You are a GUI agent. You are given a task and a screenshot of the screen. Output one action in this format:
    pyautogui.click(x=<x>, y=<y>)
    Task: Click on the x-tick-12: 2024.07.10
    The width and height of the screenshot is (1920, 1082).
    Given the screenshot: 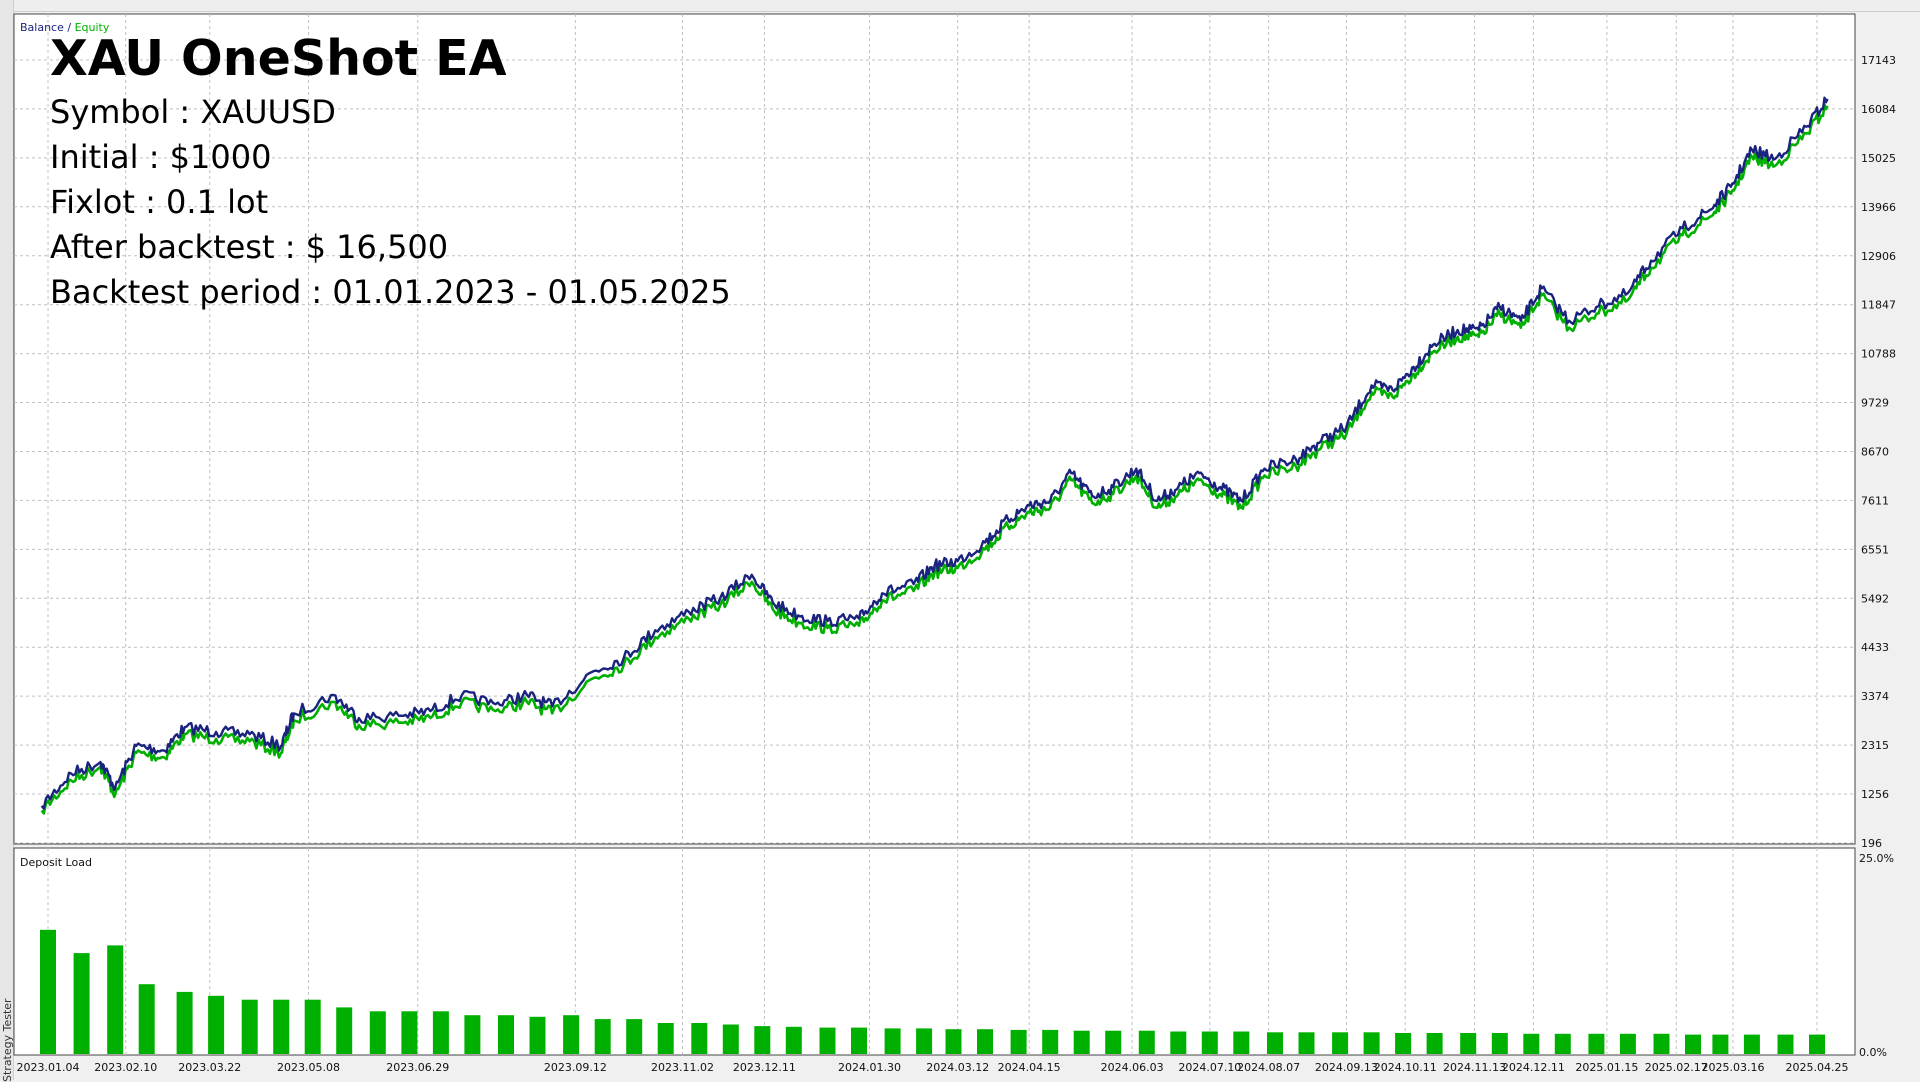 What is the action you would take?
    pyautogui.click(x=1209, y=1067)
    